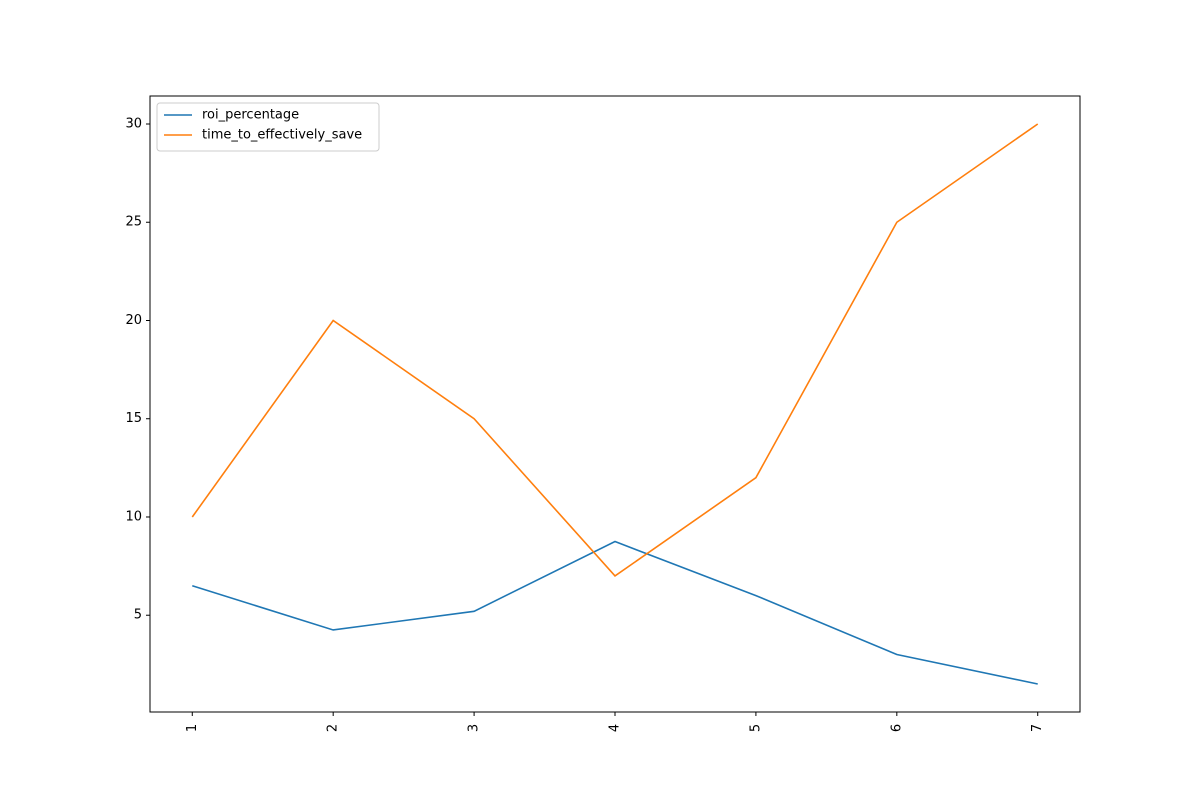 The height and width of the screenshot is (800, 1200). I want to click on y-tick-label: 25, so click(133, 222).